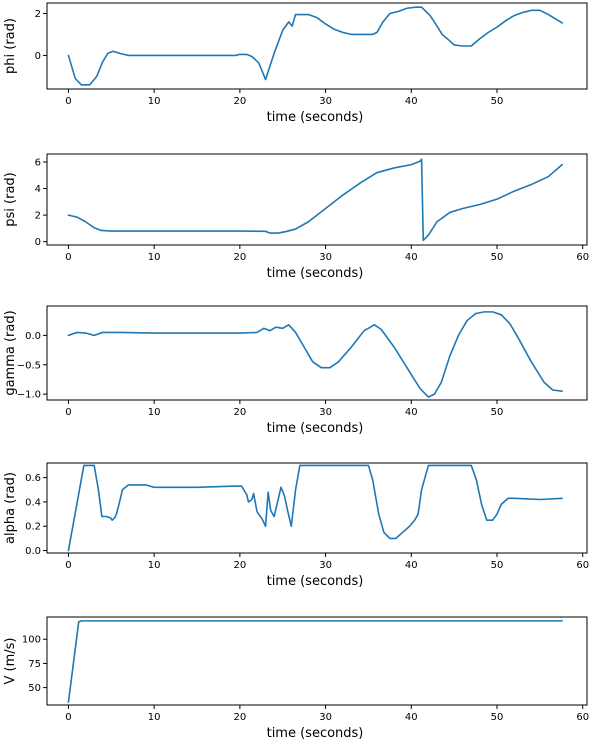  What do you see at coordinates (29, 395) in the screenshot?
I see `y-tick-label: −1.0` at bounding box center [29, 395].